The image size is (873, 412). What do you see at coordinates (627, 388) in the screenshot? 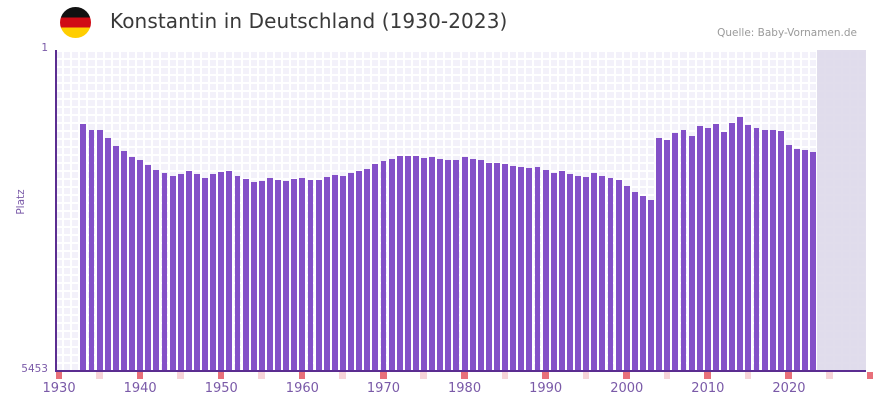
I see `x-axis-label: 2000` at bounding box center [627, 388].